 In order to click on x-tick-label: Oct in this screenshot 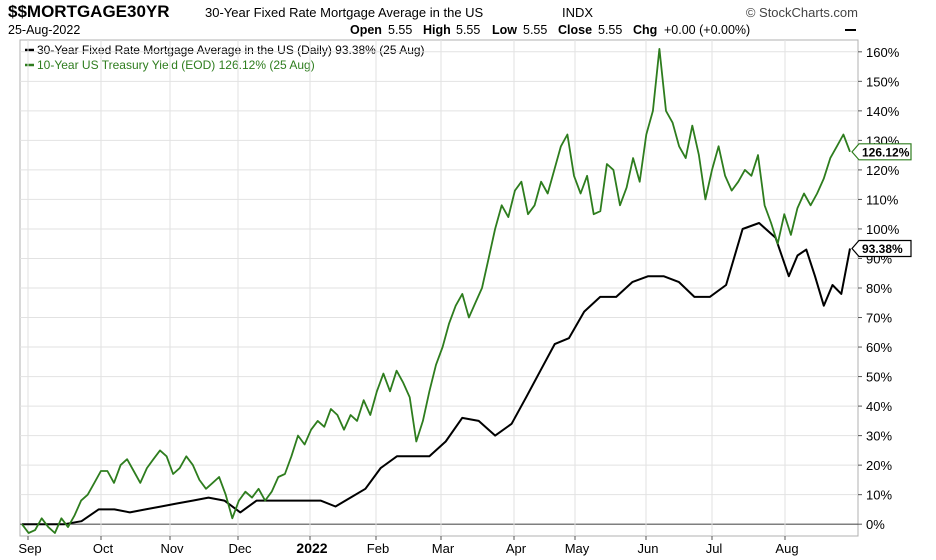, I will do `click(103, 548)`.